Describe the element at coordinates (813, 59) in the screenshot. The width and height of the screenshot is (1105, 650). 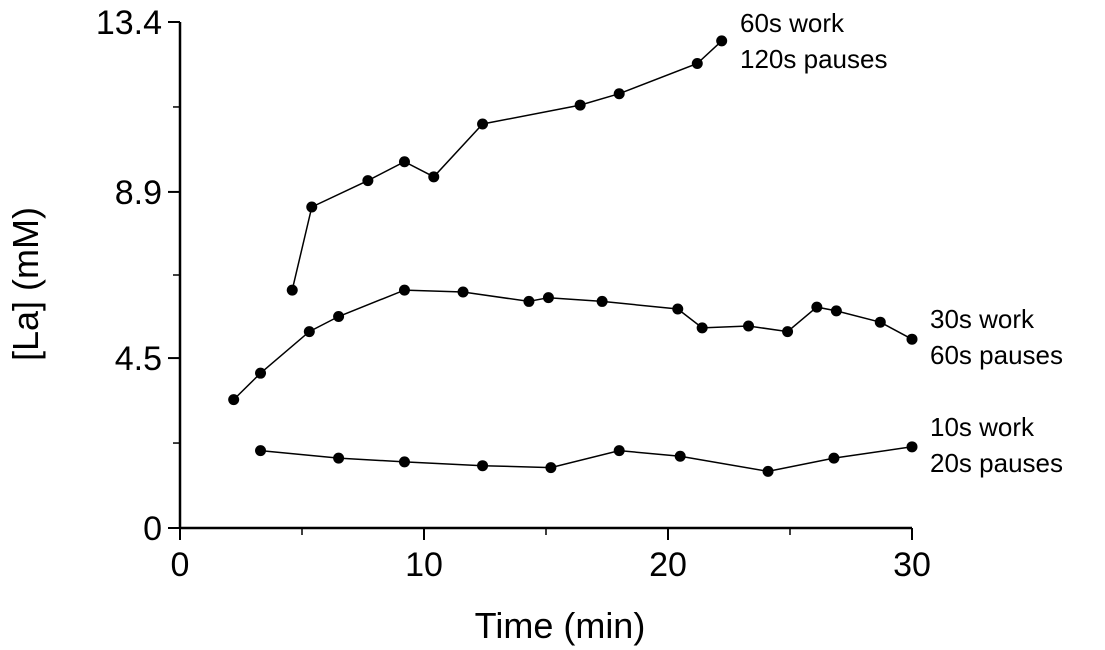
I see `series-0-label-line-1: 120s pauses` at that location.